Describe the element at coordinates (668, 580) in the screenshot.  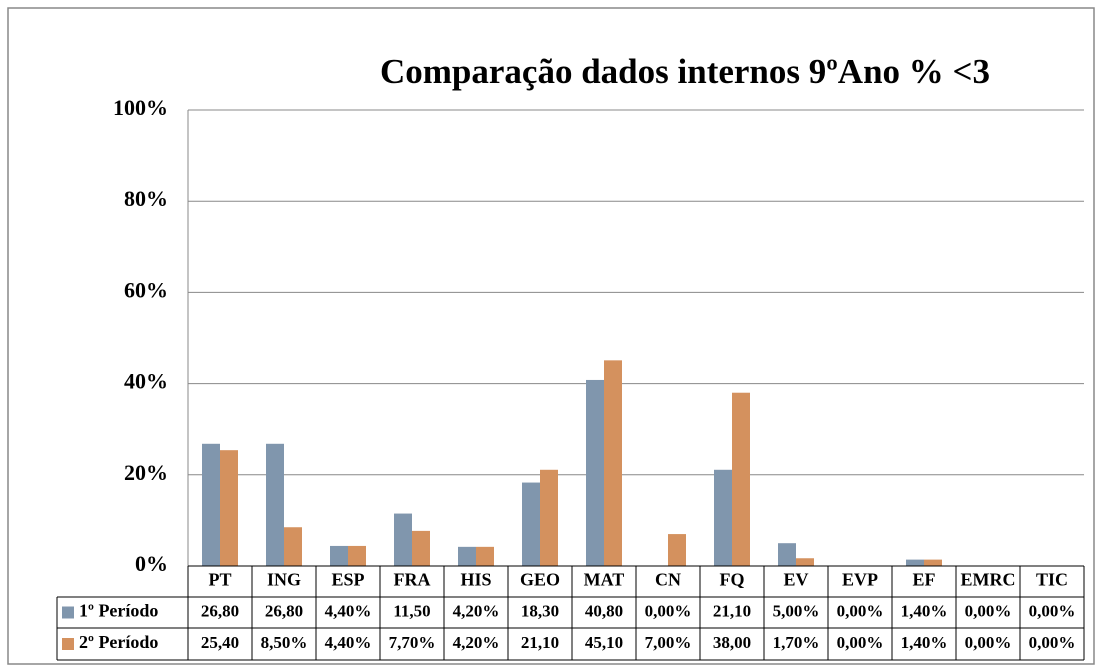
I see `x-tick-label: CN` at that location.